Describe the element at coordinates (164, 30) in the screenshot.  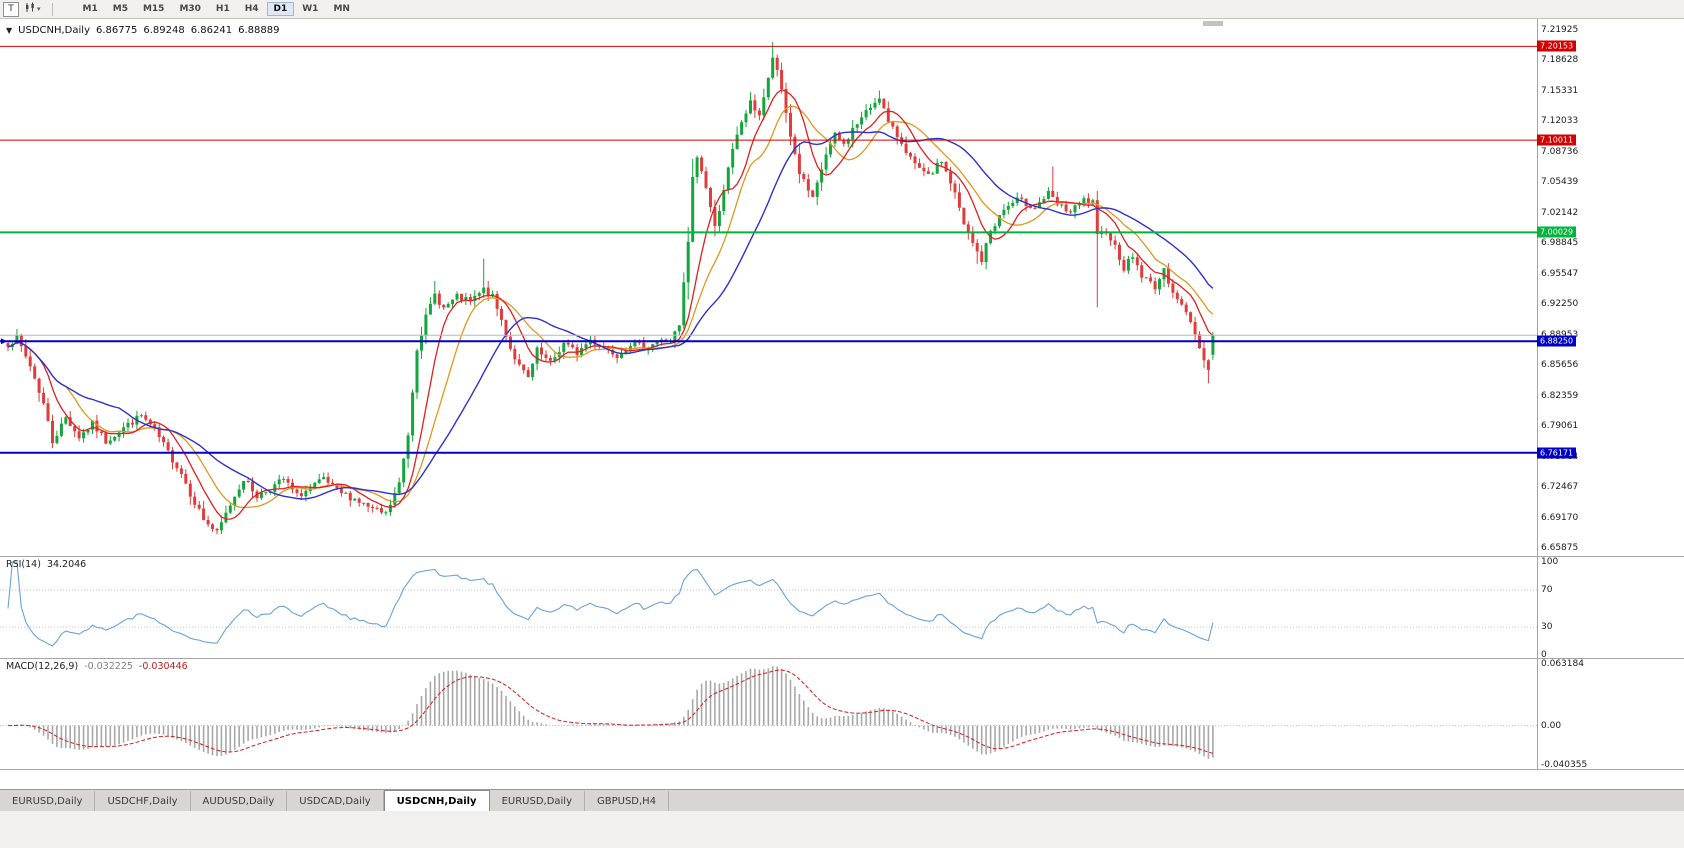
I see `ohlc-high: 6.89248` at that location.